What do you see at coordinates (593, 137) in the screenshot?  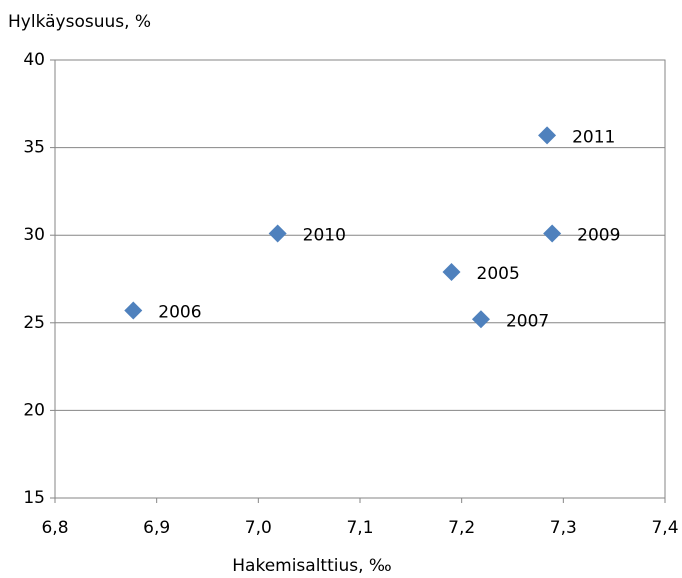 I see `point-label: 2011` at bounding box center [593, 137].